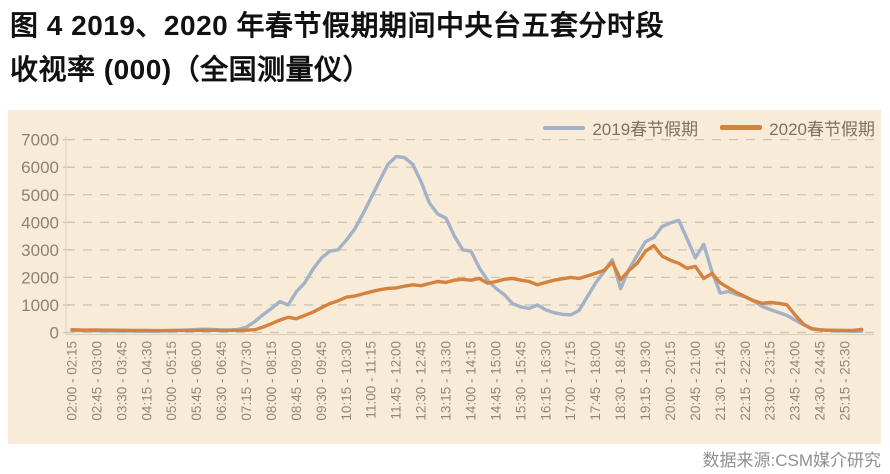  What do you see at coordinates (396, 380) in the screenshot?
I see `x-tick-label: 11:45 - 12:00` at bounding box center [396, 380].